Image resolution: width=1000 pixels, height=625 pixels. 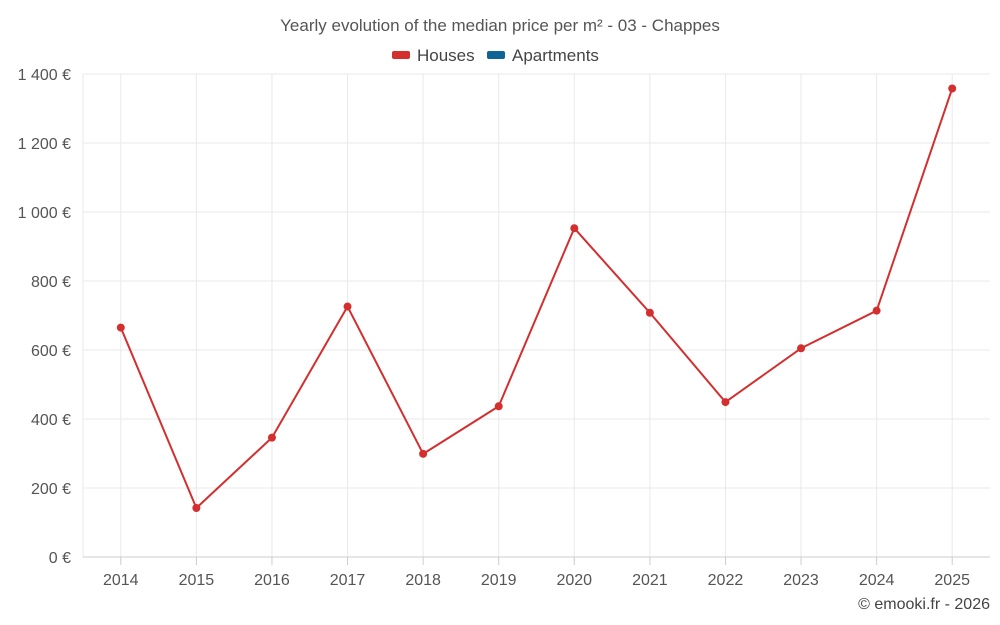 I want to click on data-point-houses-2021, so click(x=649, y=312).